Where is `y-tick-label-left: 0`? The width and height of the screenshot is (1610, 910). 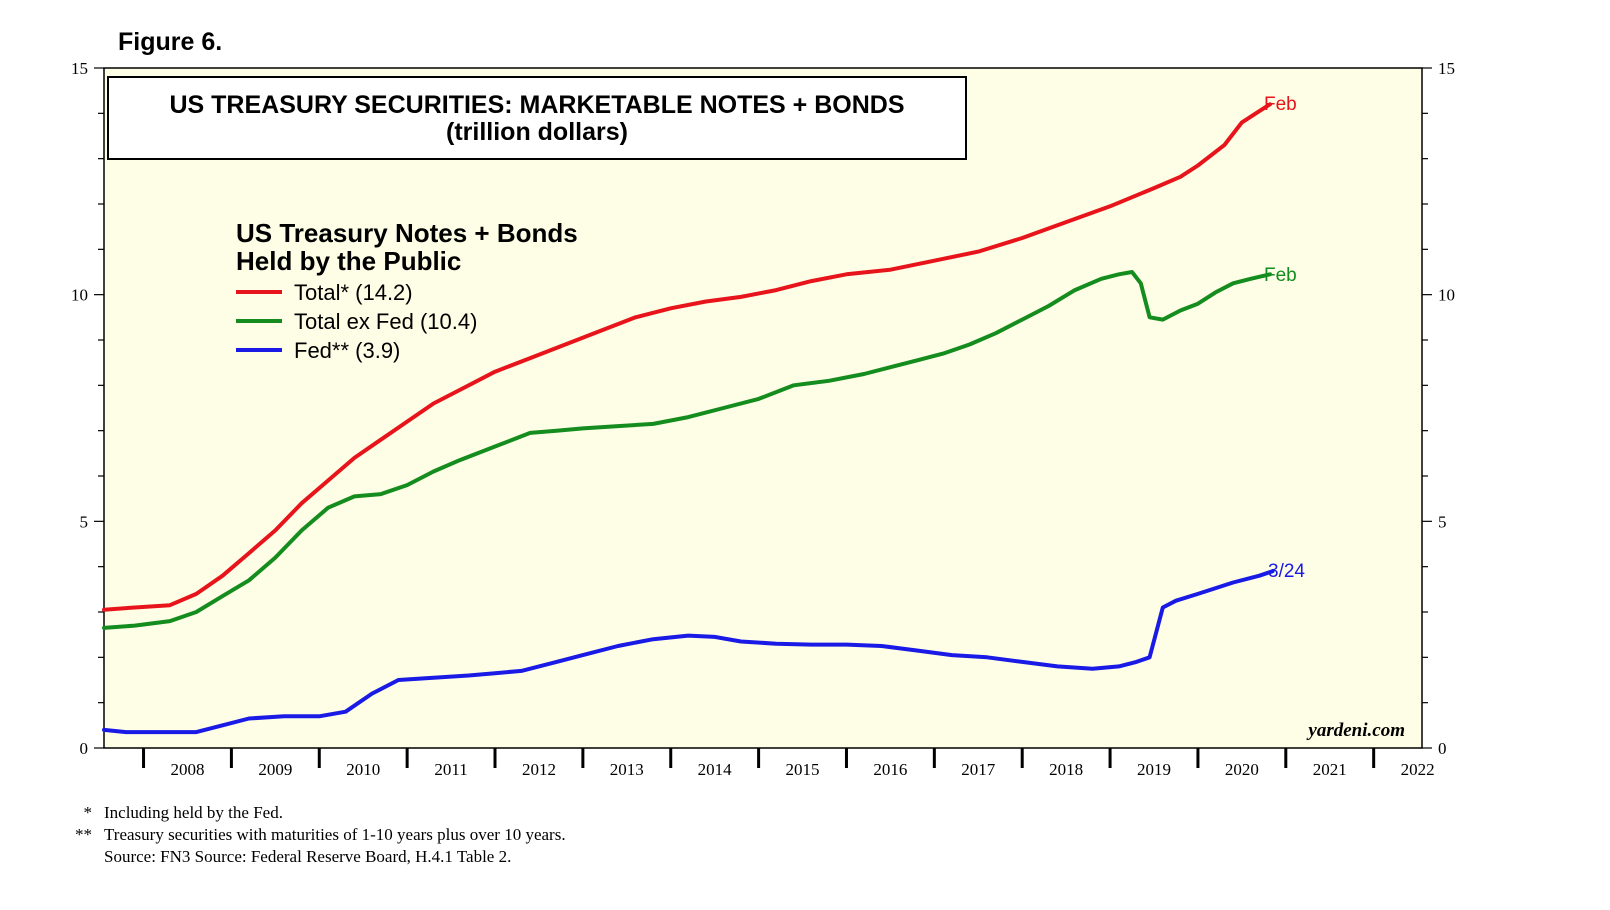 y-tick-label-left: 0 is located at coordinates (84, 748).